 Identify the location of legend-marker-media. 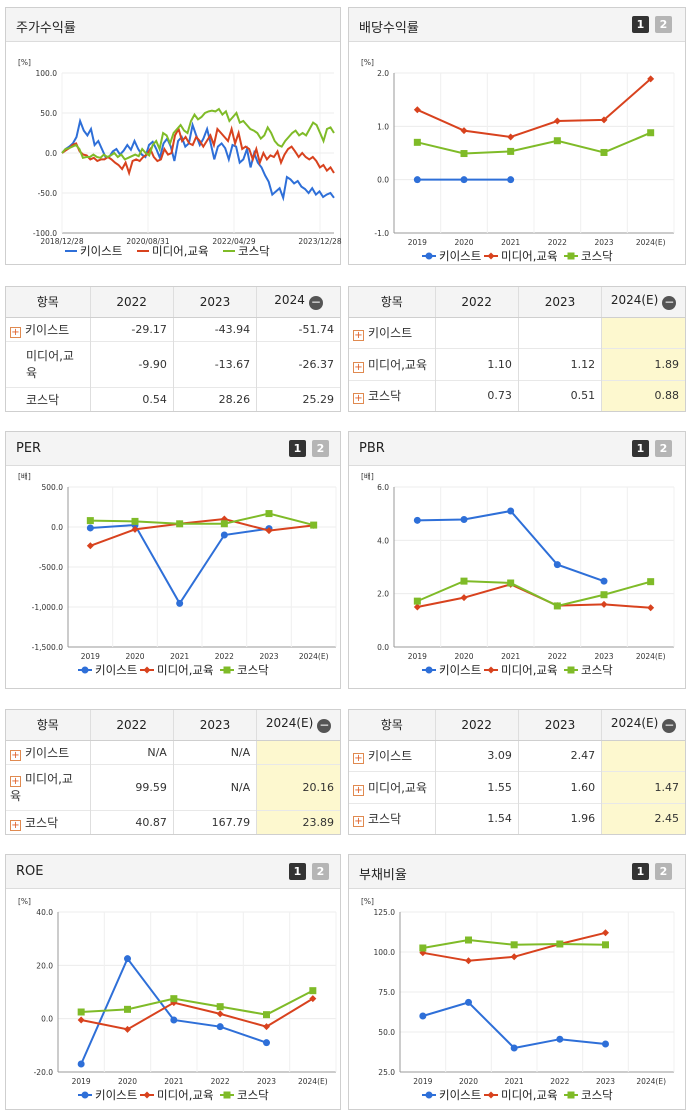
(491, 670).